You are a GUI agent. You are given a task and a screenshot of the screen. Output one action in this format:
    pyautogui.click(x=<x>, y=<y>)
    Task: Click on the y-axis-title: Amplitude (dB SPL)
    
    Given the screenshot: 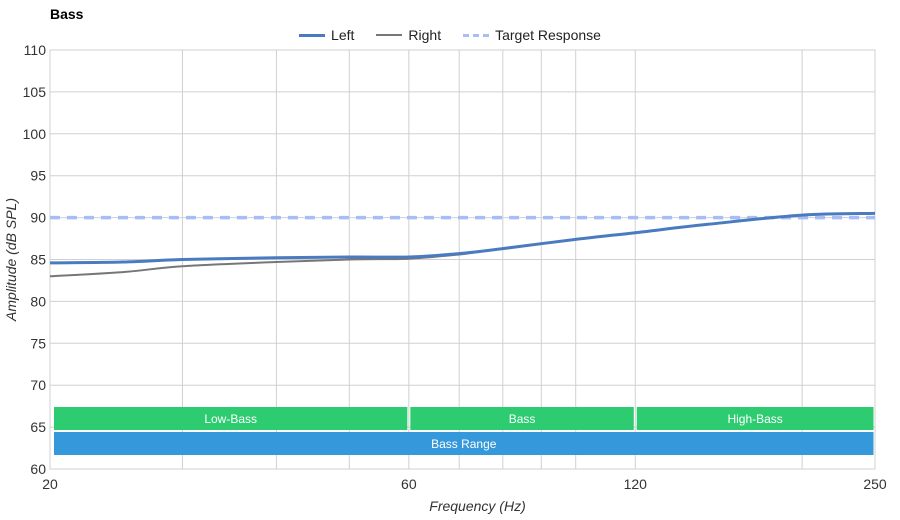 What is the action you would take?
    pyautogui.click(x=11, y=260)
    